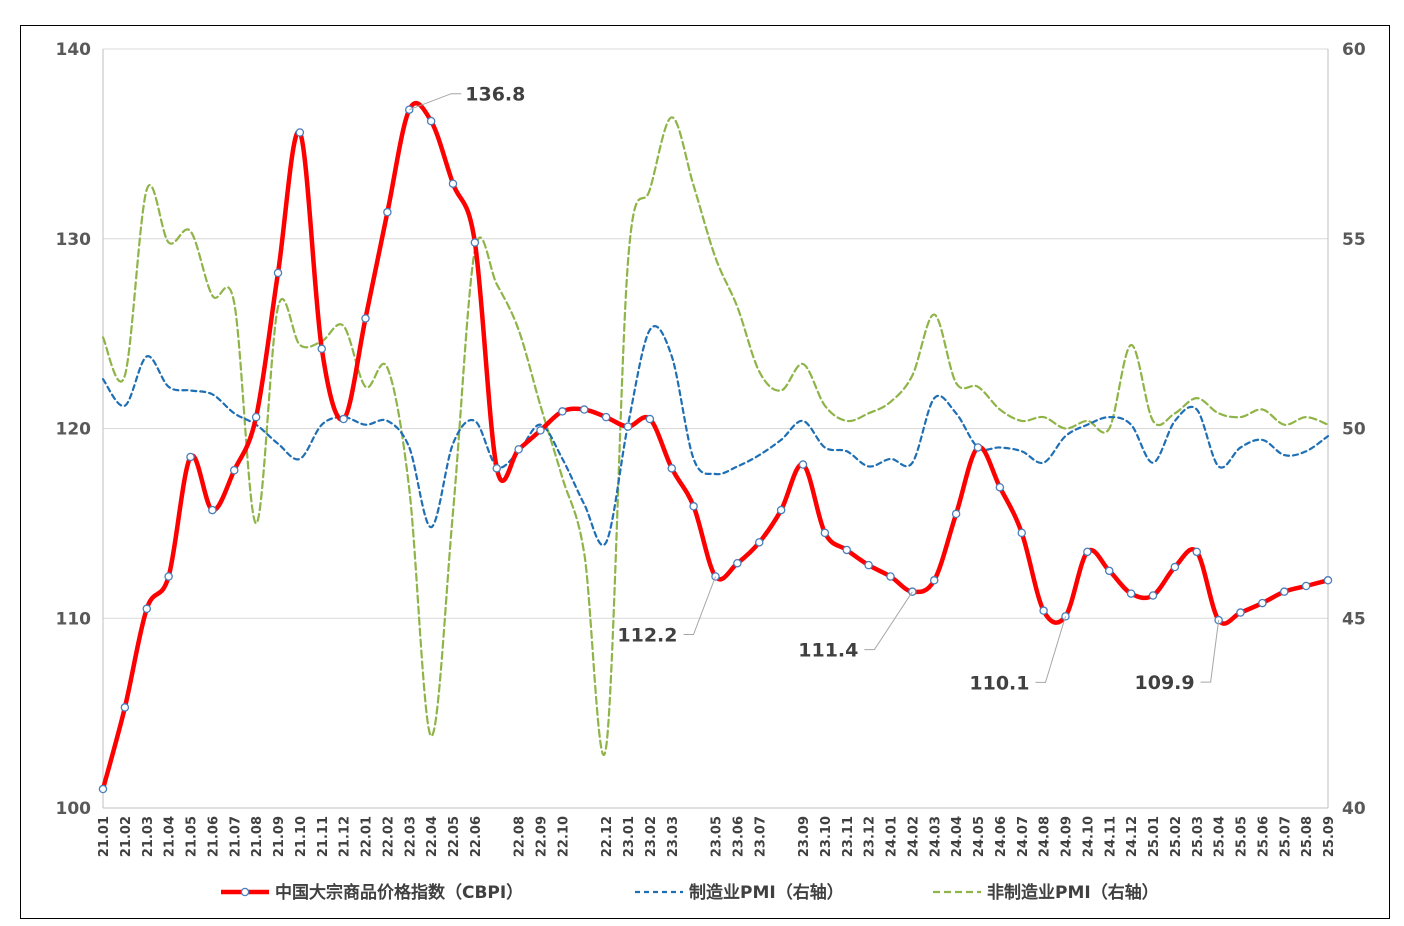  I want to click on x-tick-label: 24.12, so click(1132, 836).